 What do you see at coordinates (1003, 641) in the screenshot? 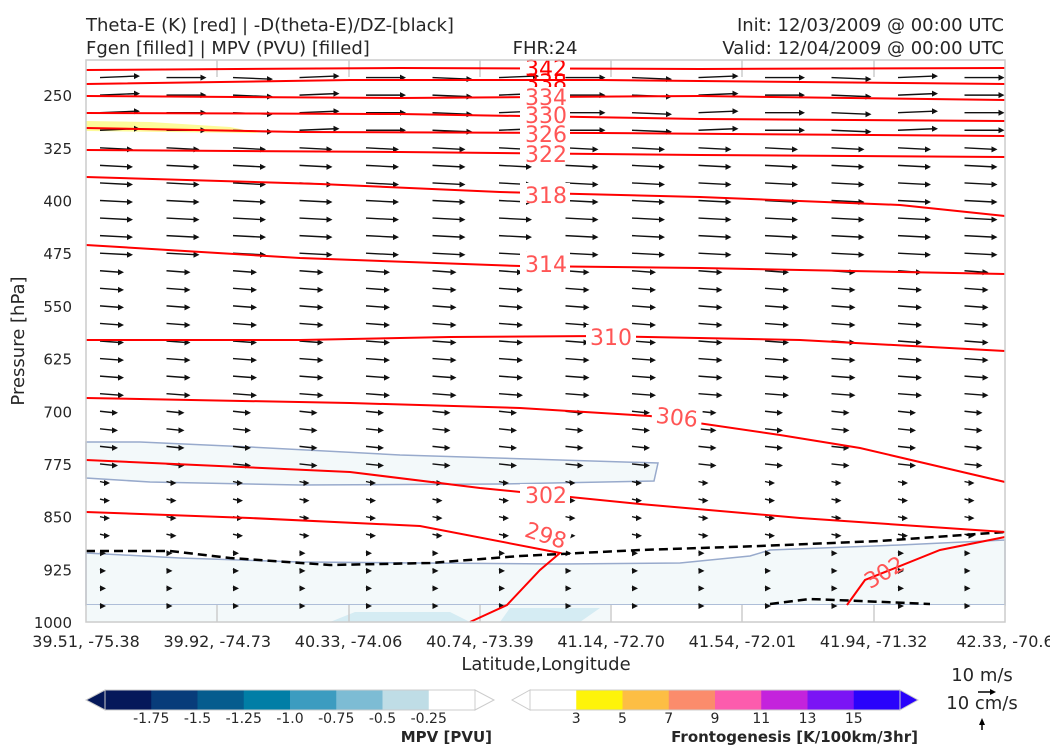
I see `x-tick-label: 42.33, -70.6` at bounding box center [1003, 641].